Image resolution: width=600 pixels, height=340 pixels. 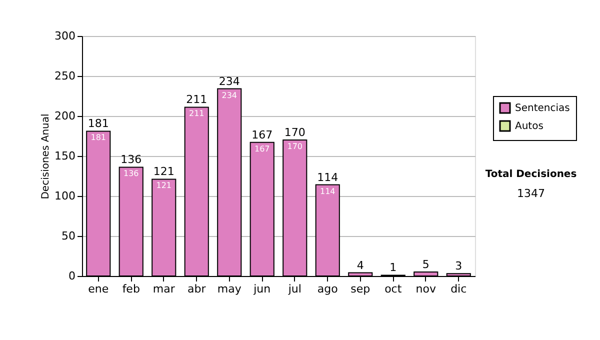 What do you see at coordinates (542, 108) in the screenshot?
I see `legend-label: Sentencias` at bounding box center [542, 108].